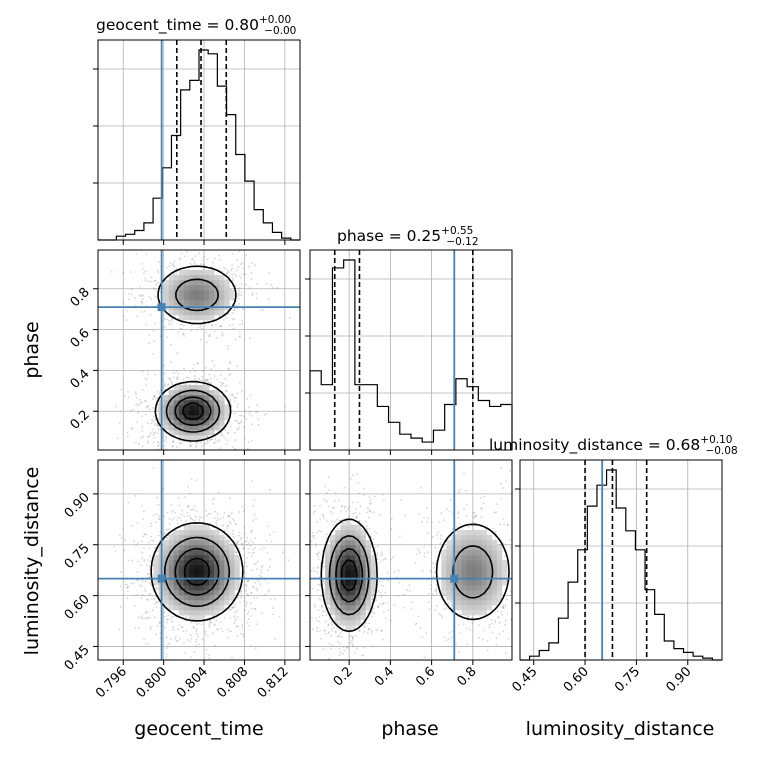 This screenshot has width=760, height=760. I want to click on histogram-panel-geocent-time, so click(197, 142).